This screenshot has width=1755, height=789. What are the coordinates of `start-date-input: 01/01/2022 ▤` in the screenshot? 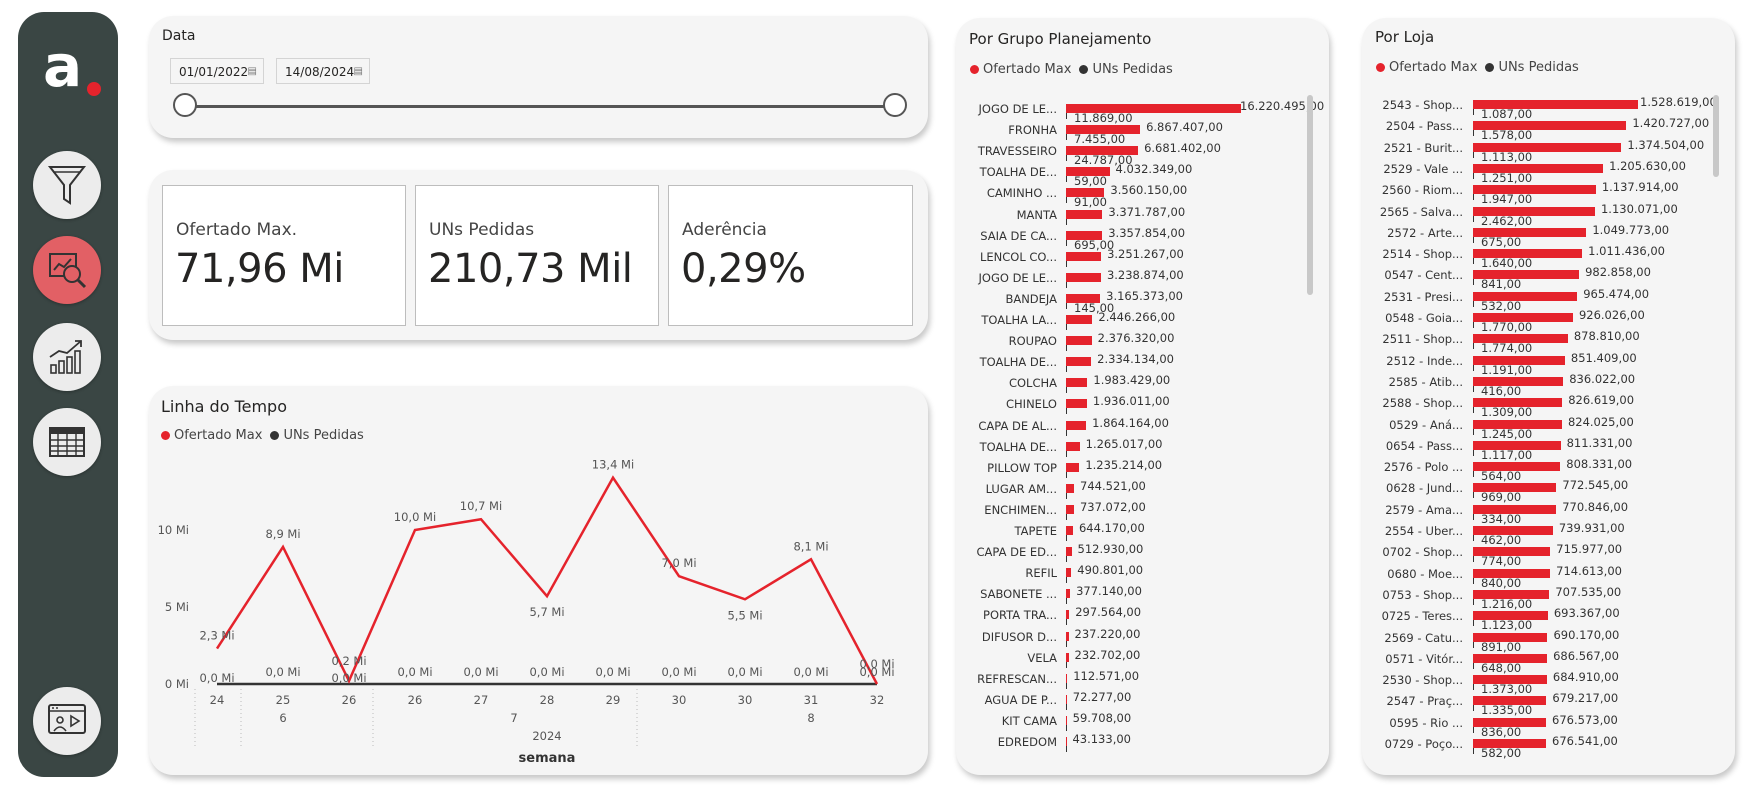 It's located at (217, 71).